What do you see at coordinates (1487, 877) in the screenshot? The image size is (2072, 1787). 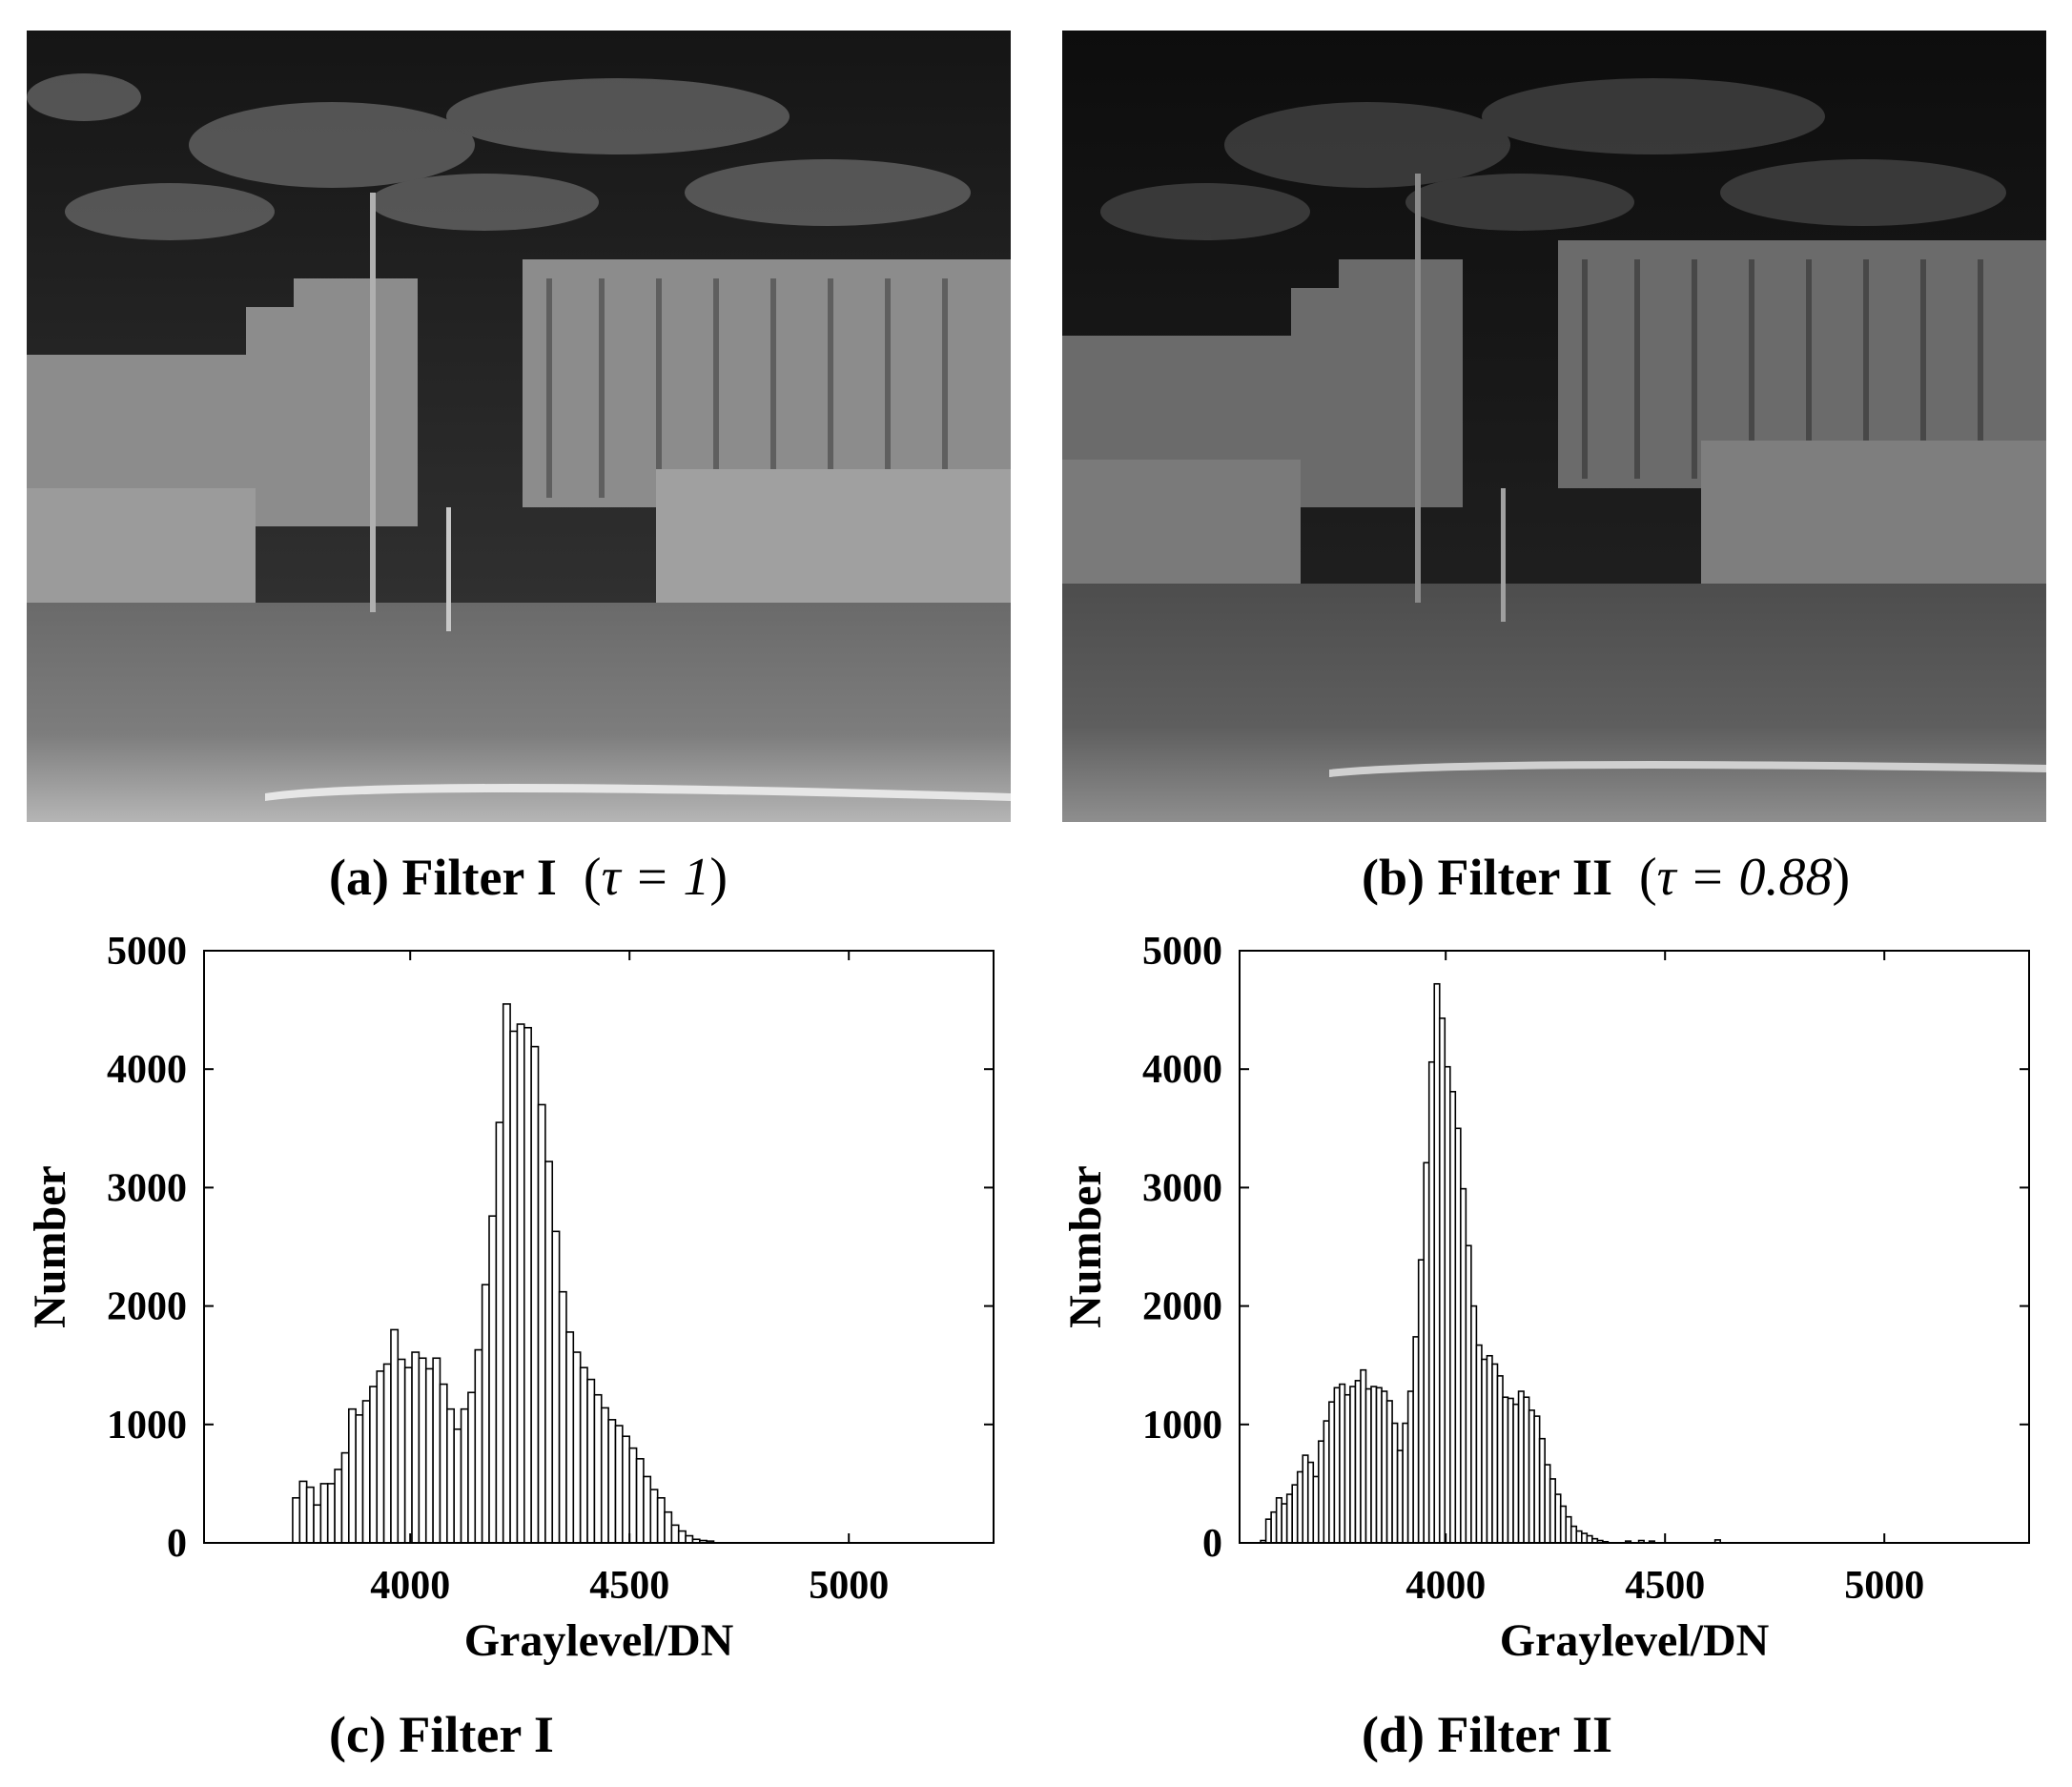 I see `caption-b-label: (b) Filter II` at bounding box center [1487, 877].